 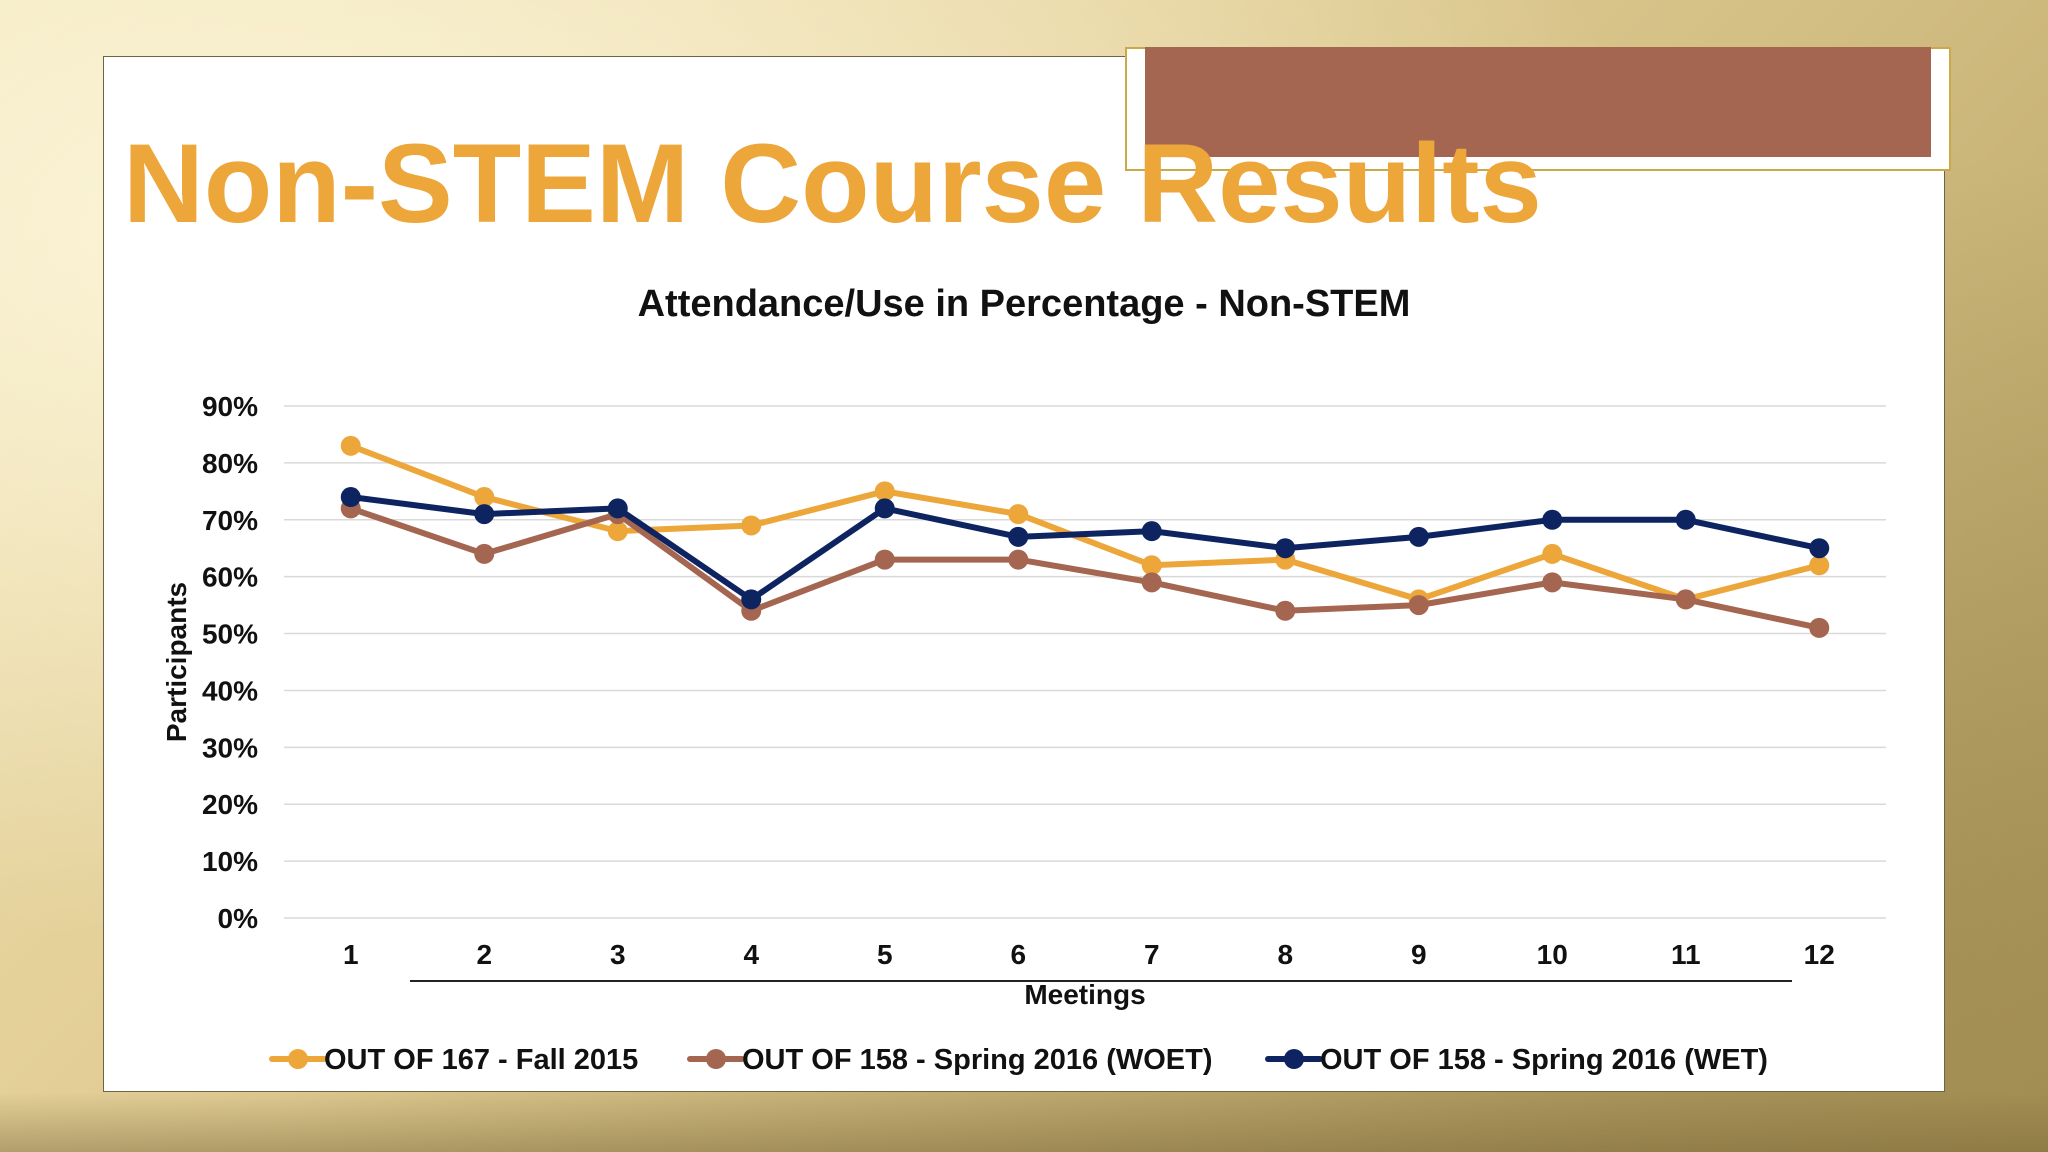 I want to click on x-tick-label: 3, so click(x=618, y=954).